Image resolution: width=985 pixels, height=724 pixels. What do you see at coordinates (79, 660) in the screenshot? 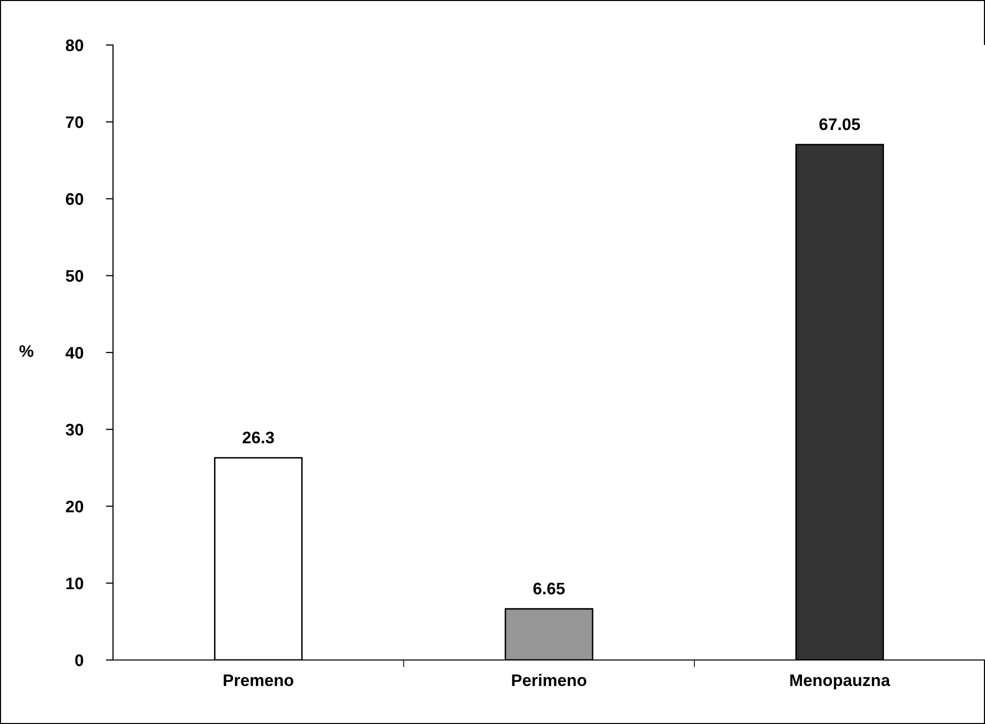
I see `y-tick-label: 0` at bounding box center [79, 660].